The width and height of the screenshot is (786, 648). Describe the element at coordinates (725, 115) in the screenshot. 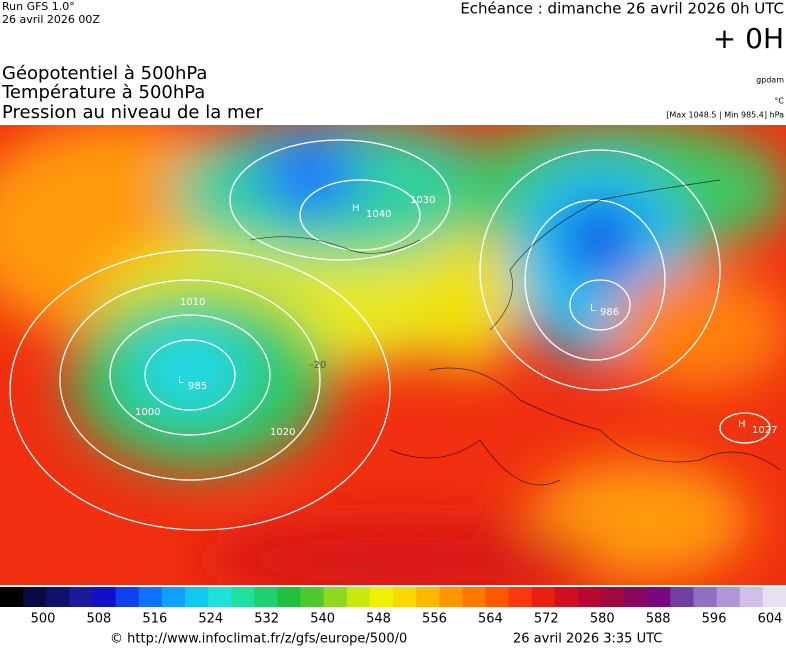

I see `extremes: [Max 1048.5 | Min 985.4] hPa` at that location.